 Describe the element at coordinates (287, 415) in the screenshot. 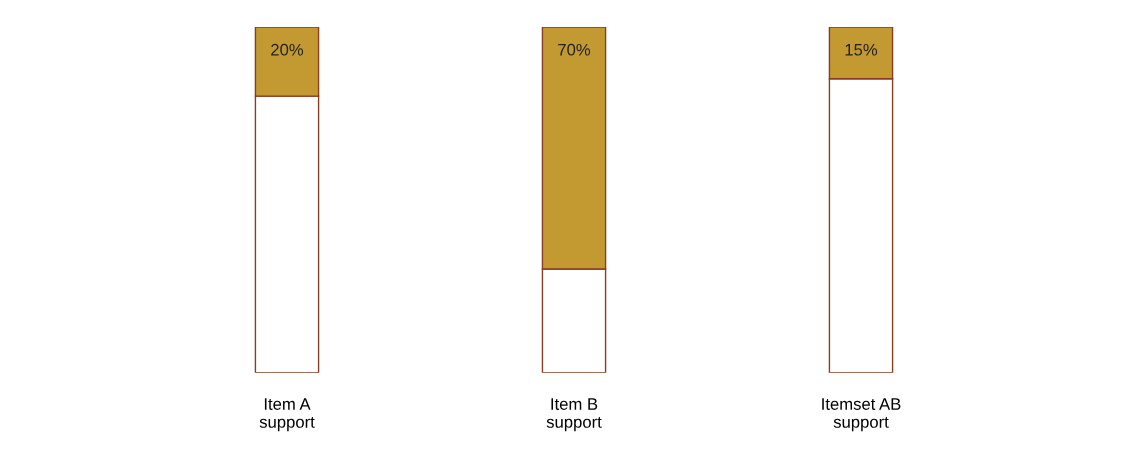

I see `x-tick-label: Item A support` at that location.